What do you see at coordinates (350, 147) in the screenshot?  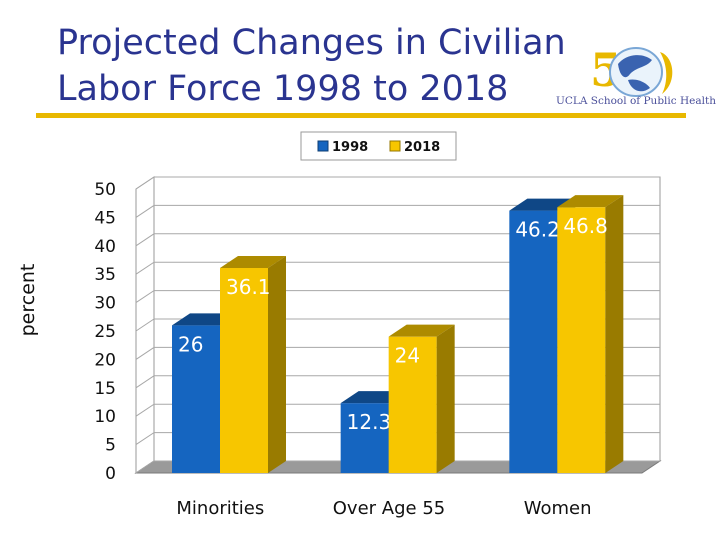 I see `legend-label-1998: 1998` at bounding box center [350, 147].